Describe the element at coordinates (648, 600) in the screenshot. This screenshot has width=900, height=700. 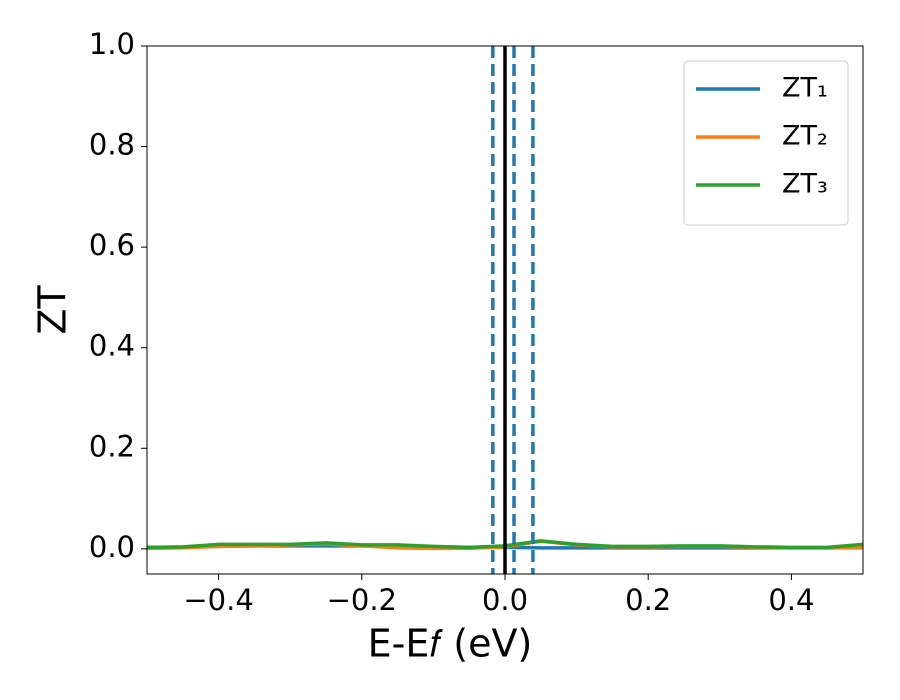
I see `x-tick-label: 0.2` at that location.